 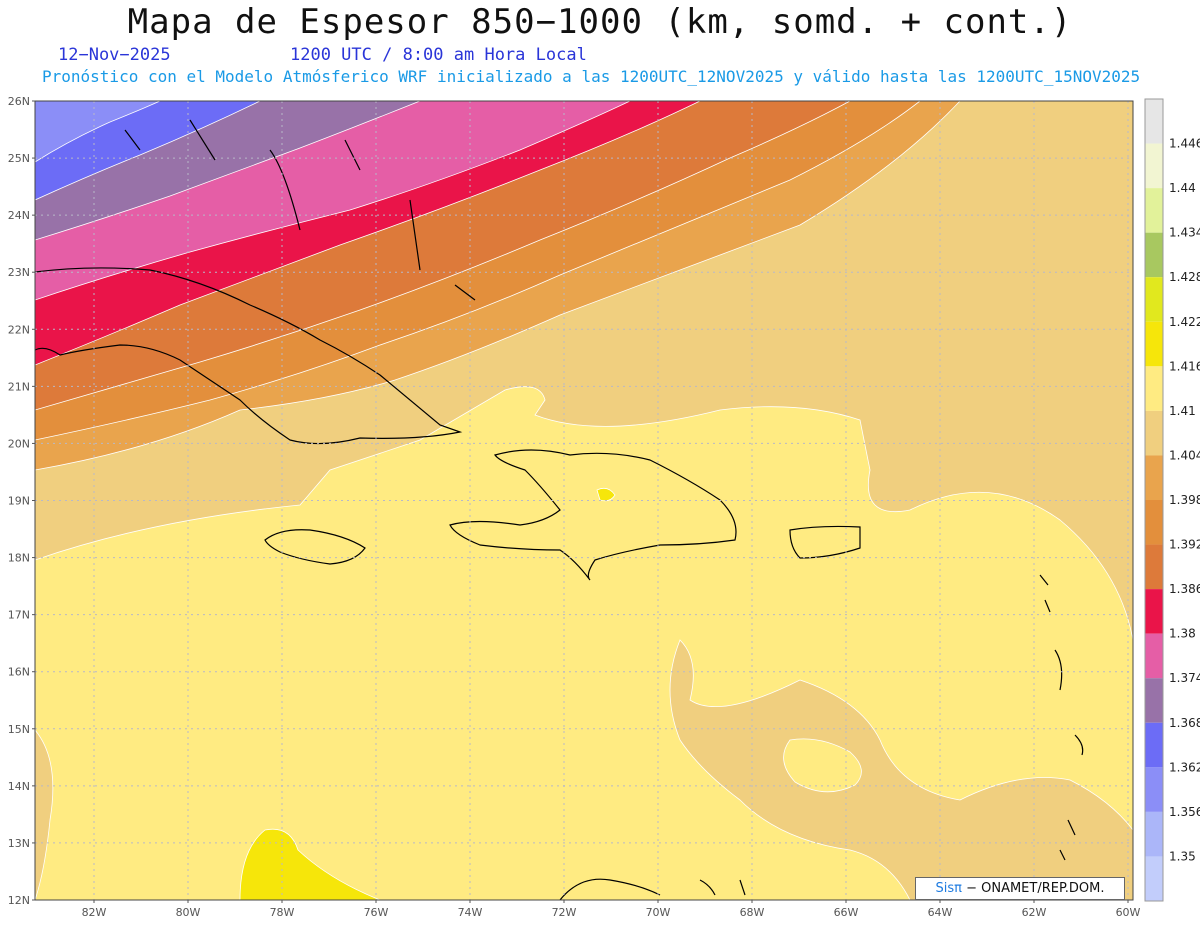 What do you see at coordinates (315, 547) in the screenshot?
I see `jamaica-coast` at bounding box center [315, 547].